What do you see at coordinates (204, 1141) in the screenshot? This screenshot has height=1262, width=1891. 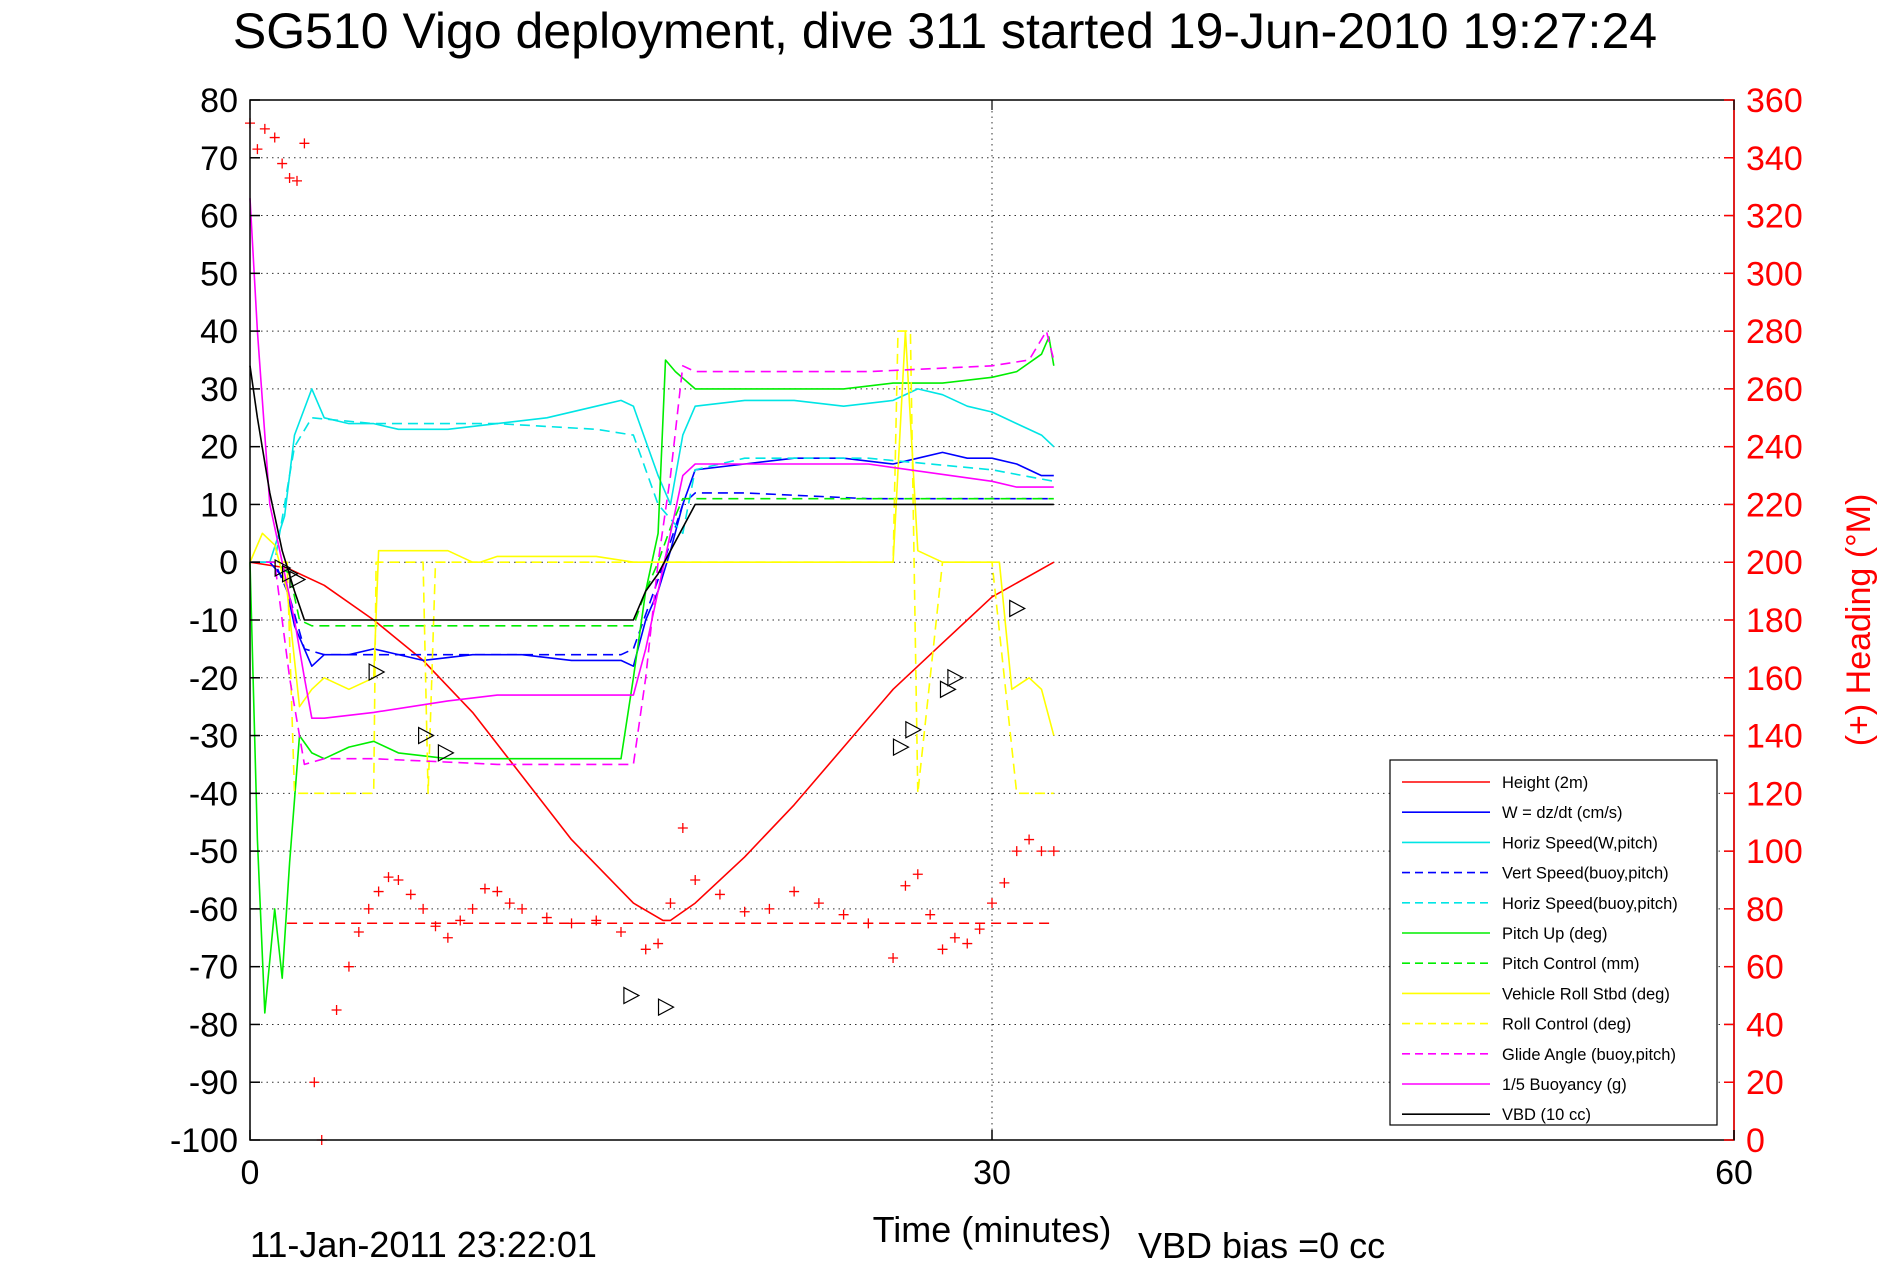 I see `left-tick-label: -100` at bounding box center [204, 1141].